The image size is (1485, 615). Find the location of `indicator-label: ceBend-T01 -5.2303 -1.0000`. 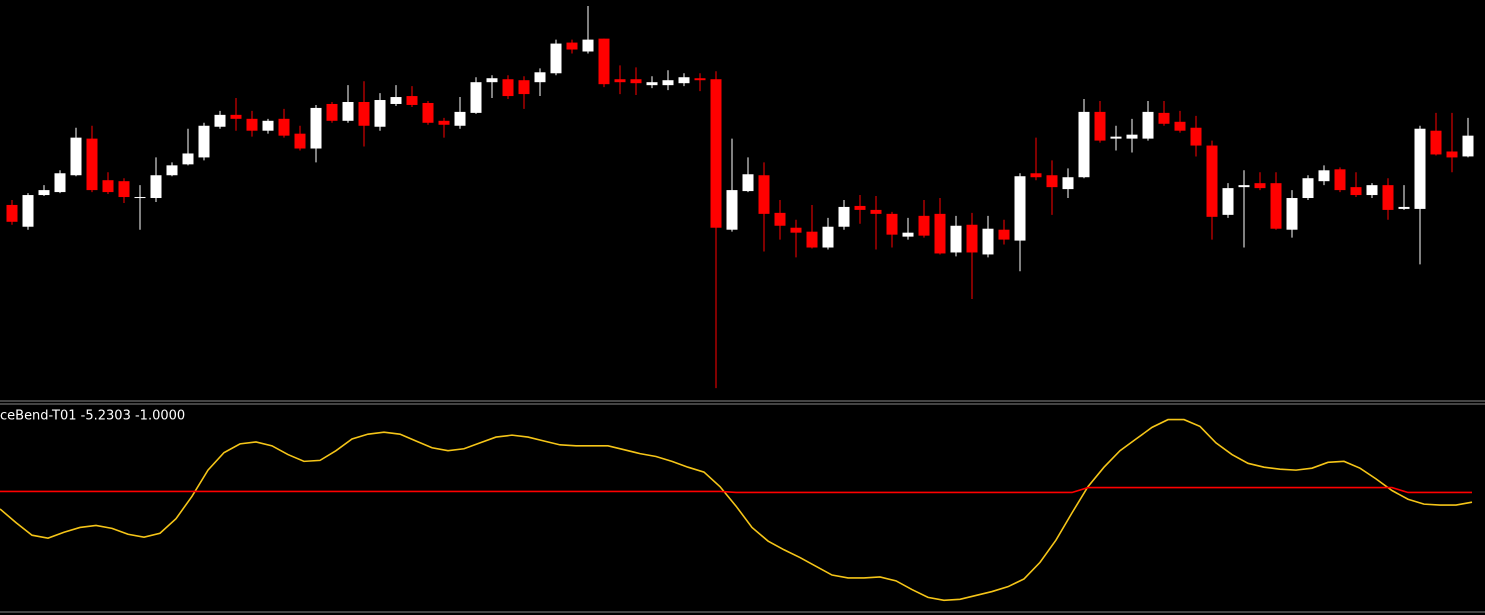

indicator-label: ceBend-T01 -5.2303 -1.0000 is located at coordinates (92, 416).